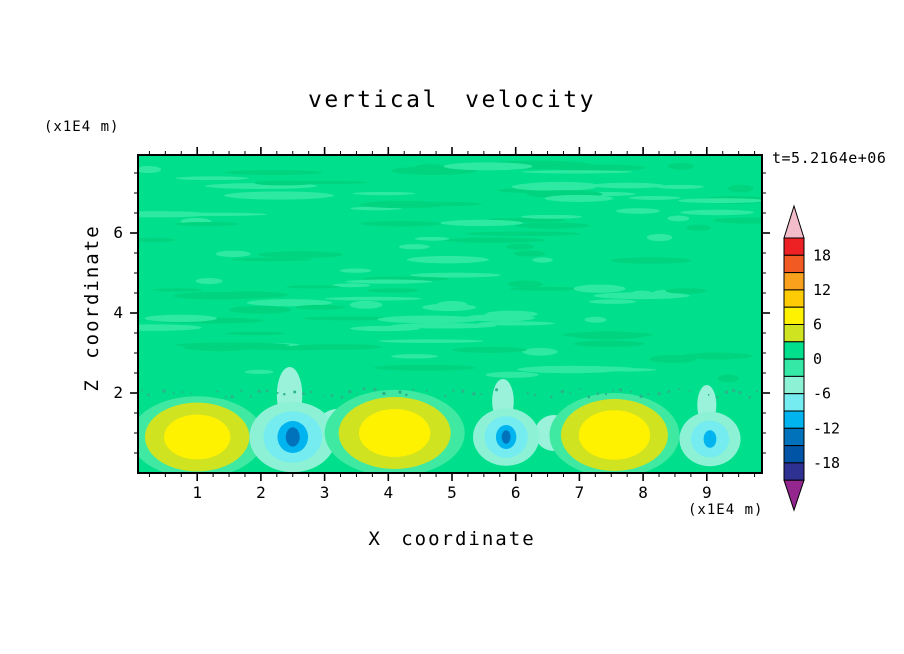 The width and height of the screenshot is (904, 654). Describe the element at coordinates (794, 495) in the screenshot. I see `colorbar-under-arrow` at that location.